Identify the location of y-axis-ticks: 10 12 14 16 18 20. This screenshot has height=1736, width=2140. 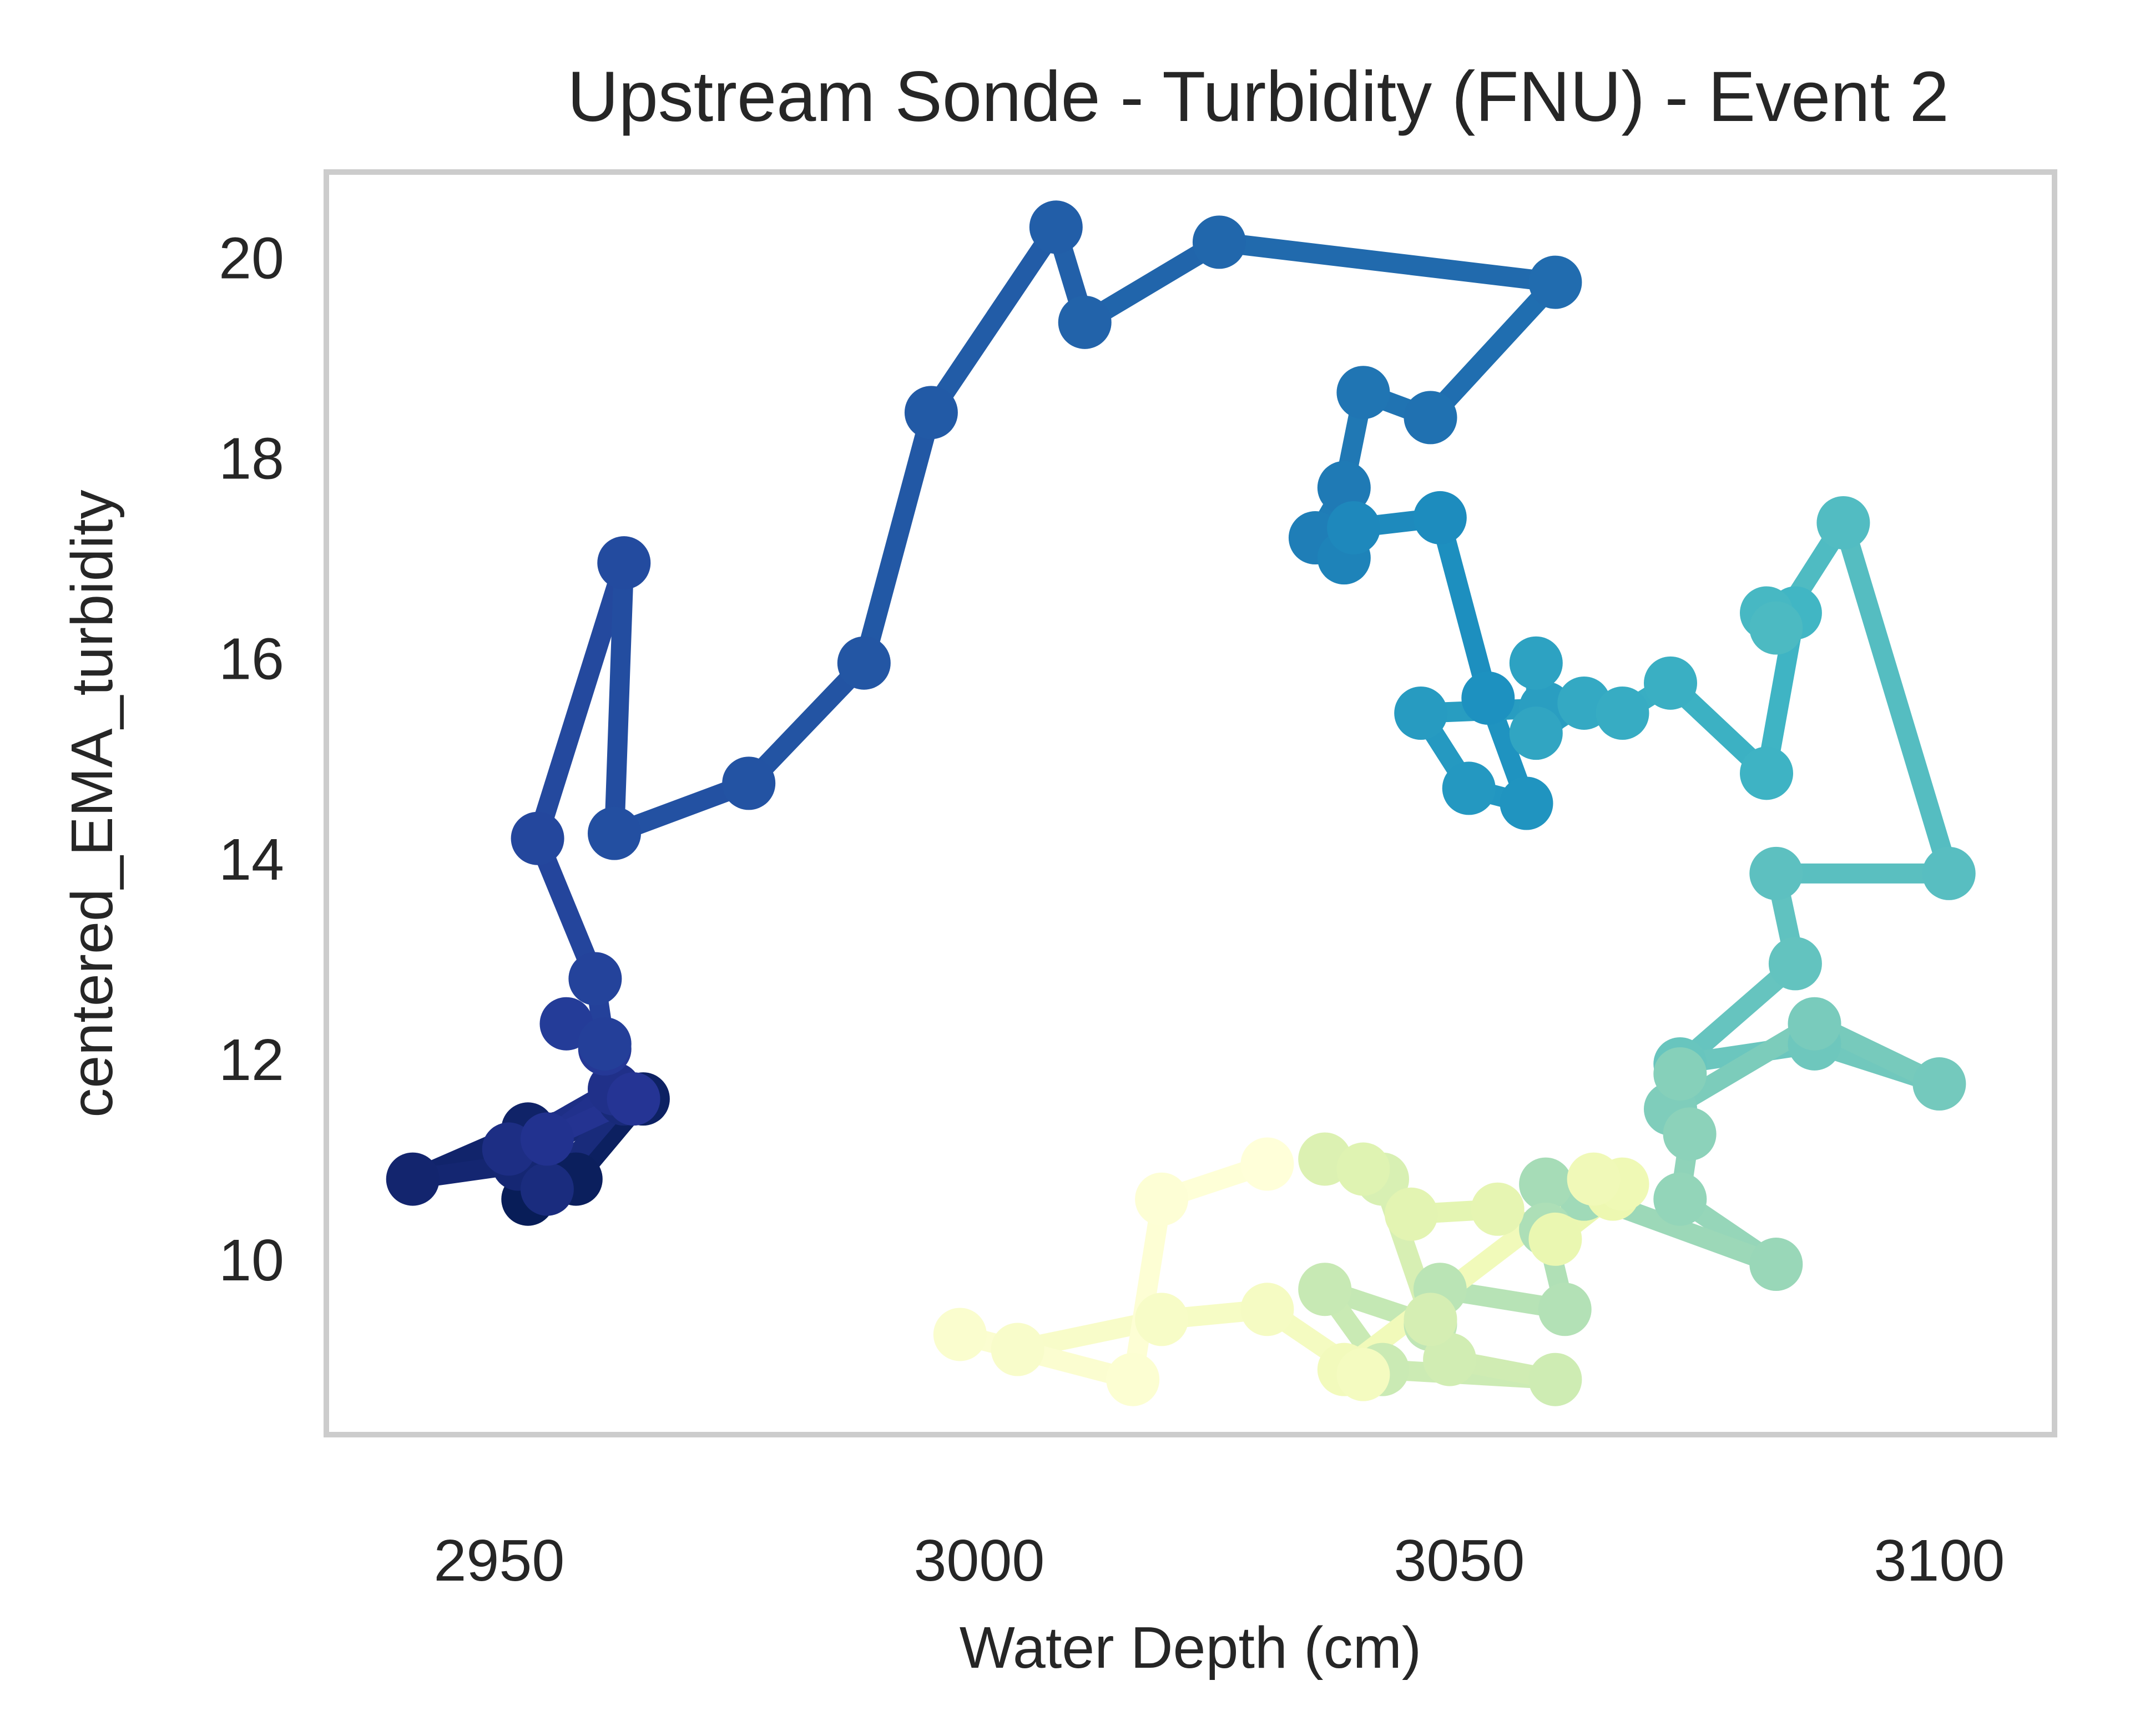
(252, 759).